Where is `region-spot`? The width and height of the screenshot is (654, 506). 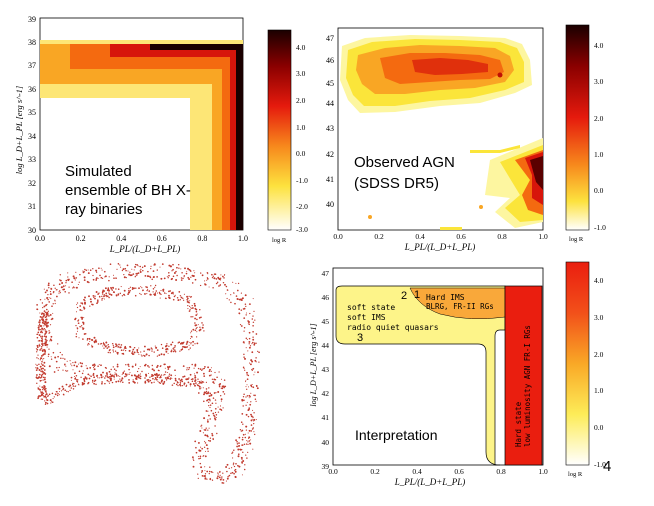
region-spot is located at coordinates (370, 217).